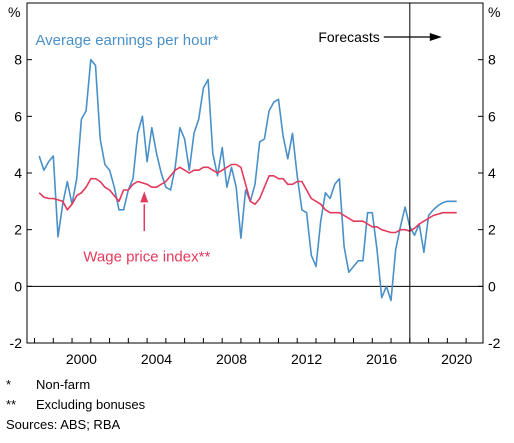 This screenshot has height=443, width=514. I want to click on footnote-1-mark: *, so click(9, 384).